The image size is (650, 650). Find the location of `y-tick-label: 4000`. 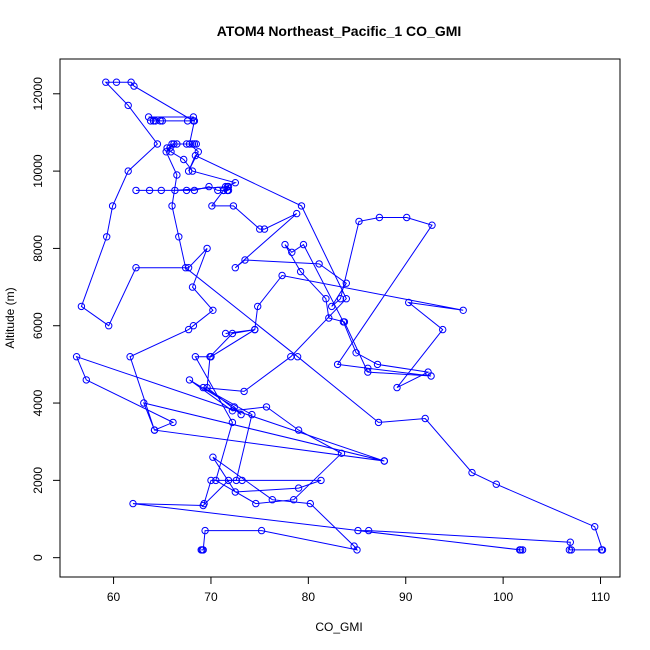

y-tick-label: 4000 is located at coordinates (38, 402).